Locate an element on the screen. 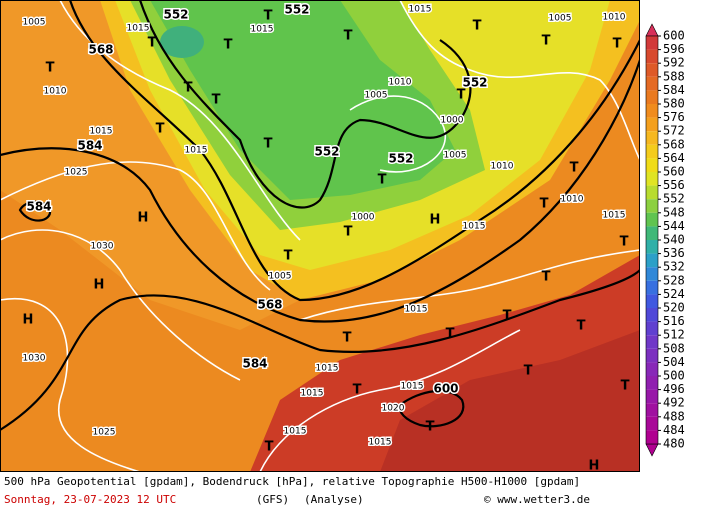  legend-label: 516 is located at coordinates (674, 321).